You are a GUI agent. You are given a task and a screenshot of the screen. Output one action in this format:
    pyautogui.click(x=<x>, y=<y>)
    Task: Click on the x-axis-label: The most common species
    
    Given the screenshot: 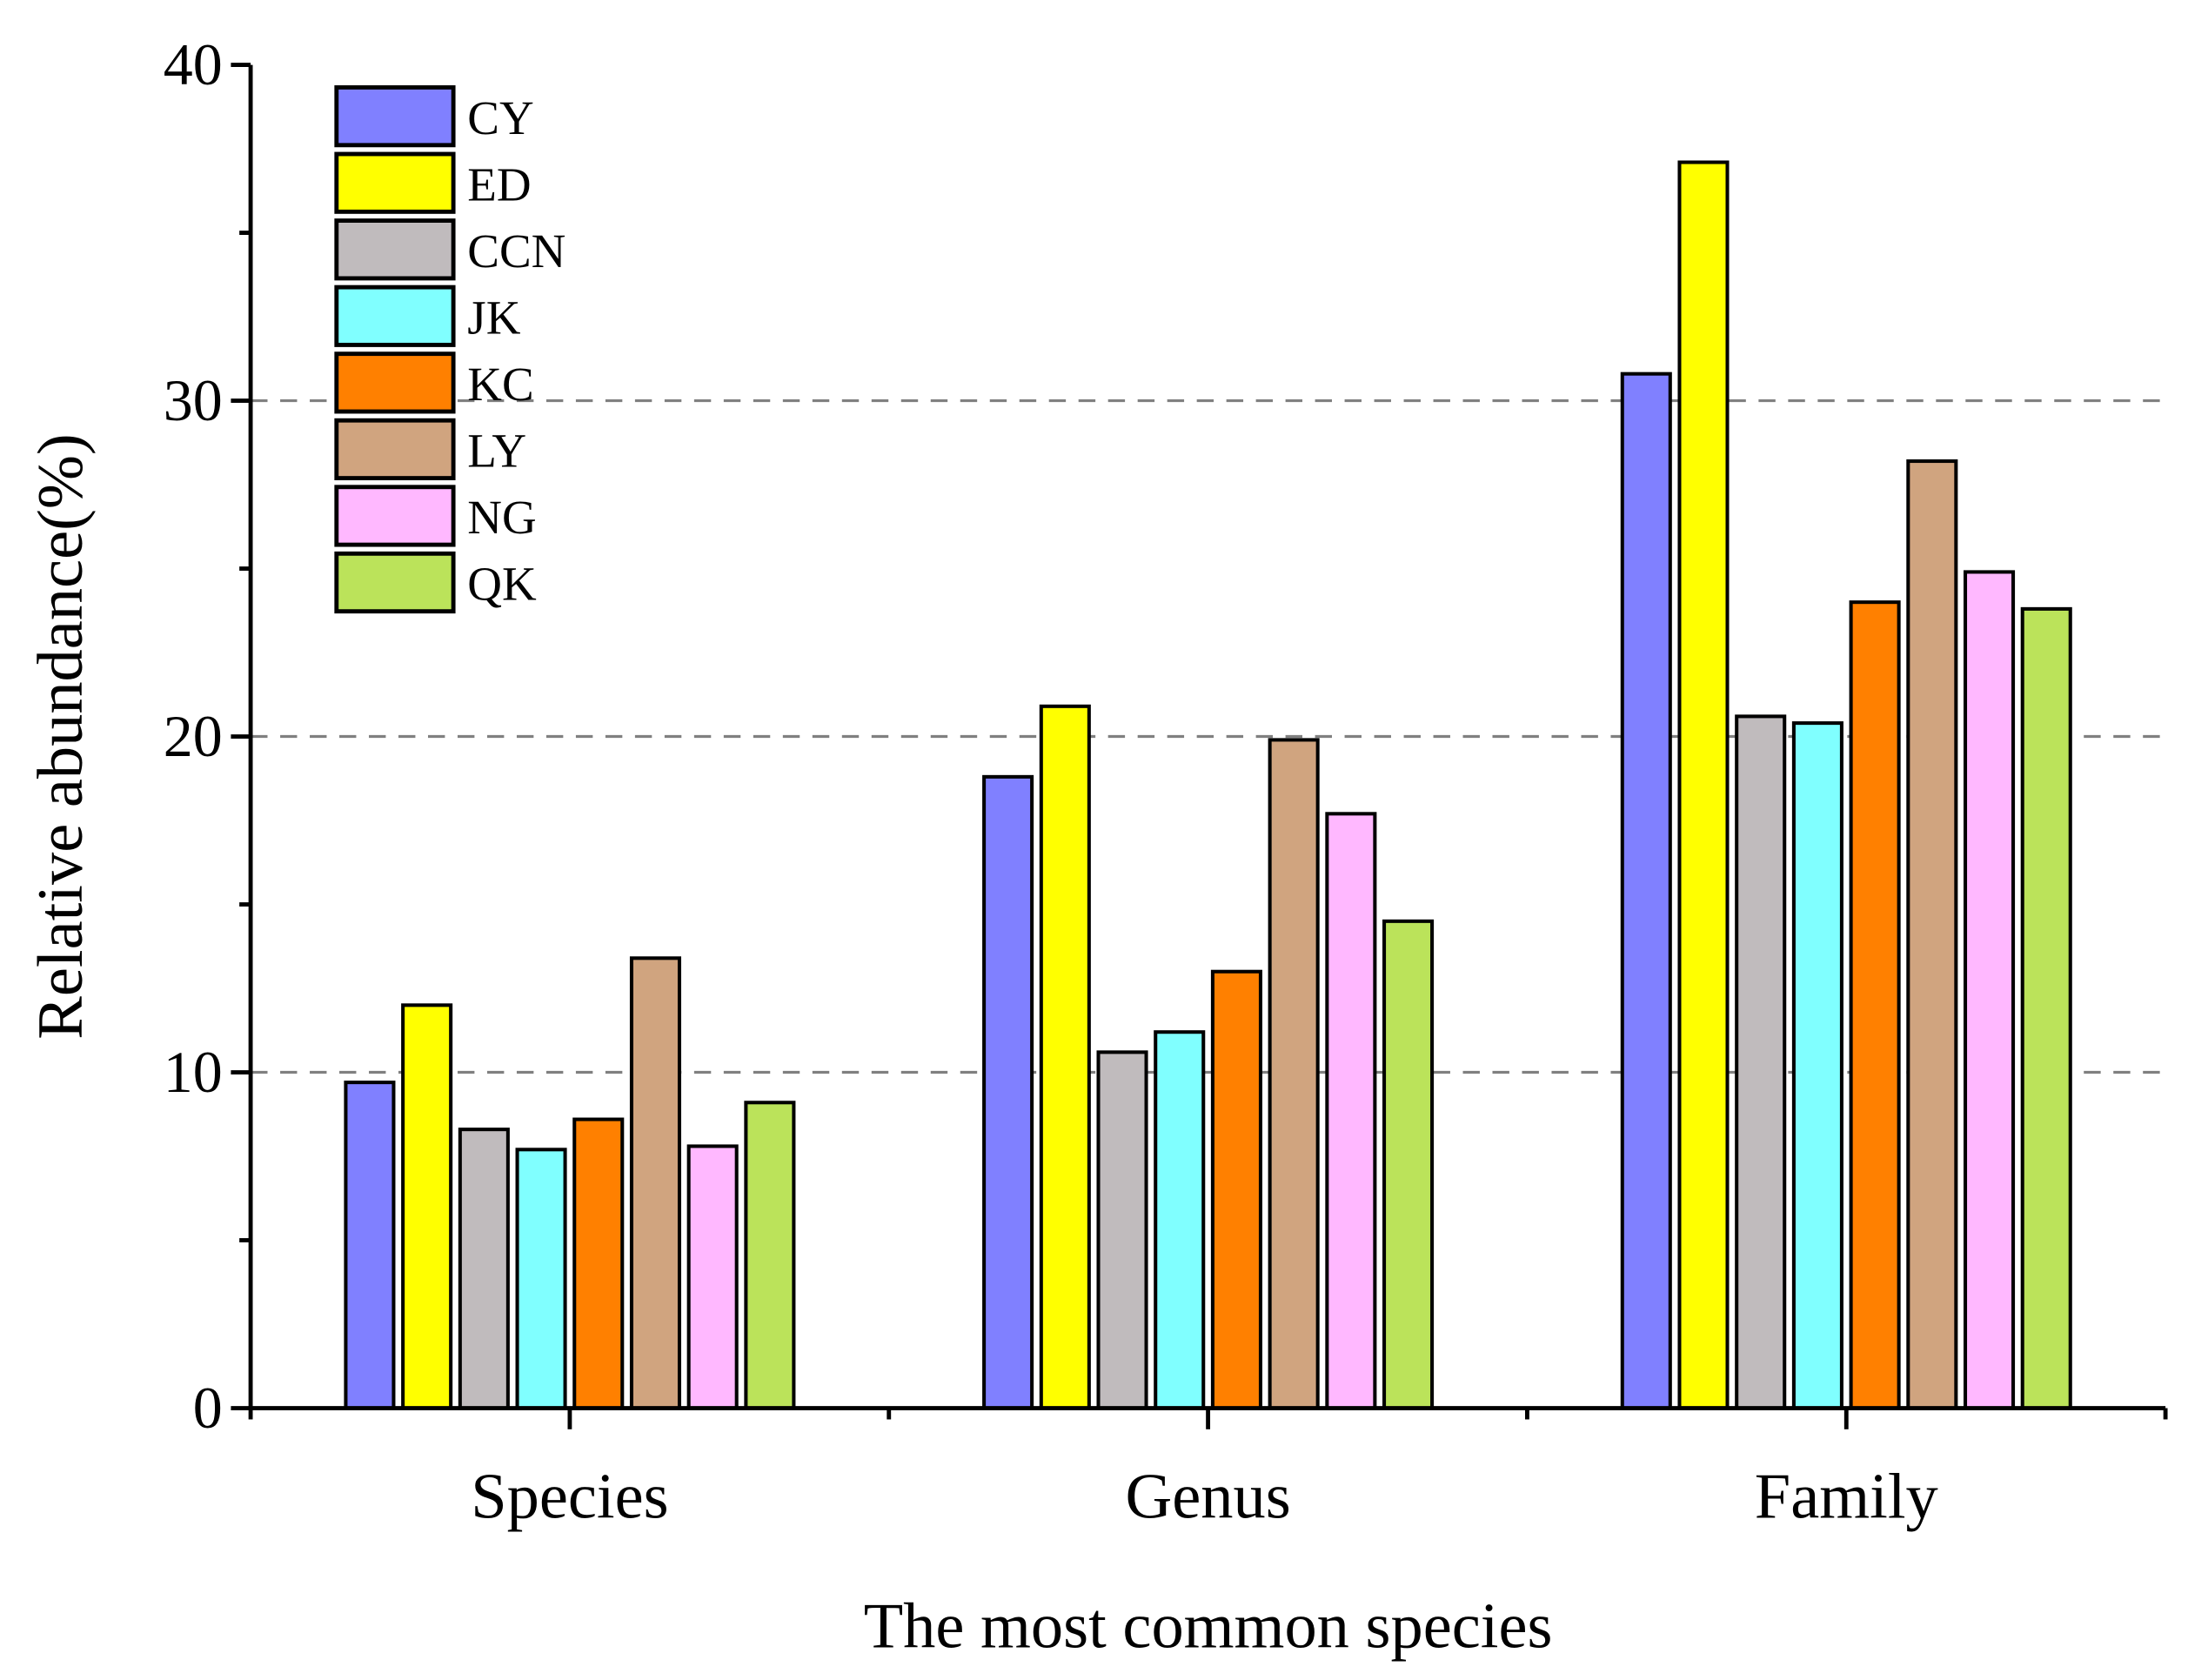 What is the action you would take?
    pyautogui.click(x=1208, y=1627)
    